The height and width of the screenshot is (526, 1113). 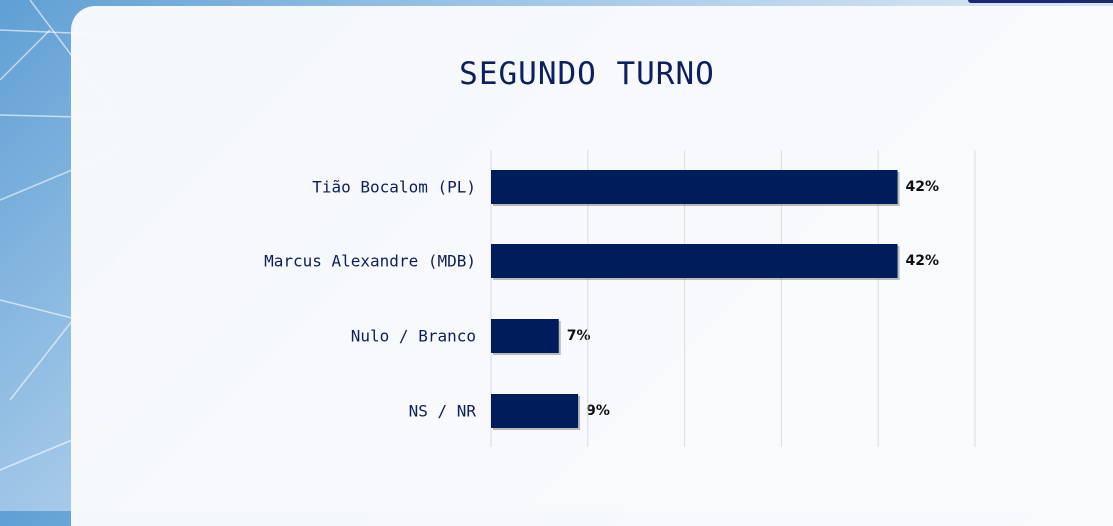 What do you see at coordinates (413, 336) in the screenshot?
I see `category-label: Nulo / Branco` at bounding box center [413, 336].